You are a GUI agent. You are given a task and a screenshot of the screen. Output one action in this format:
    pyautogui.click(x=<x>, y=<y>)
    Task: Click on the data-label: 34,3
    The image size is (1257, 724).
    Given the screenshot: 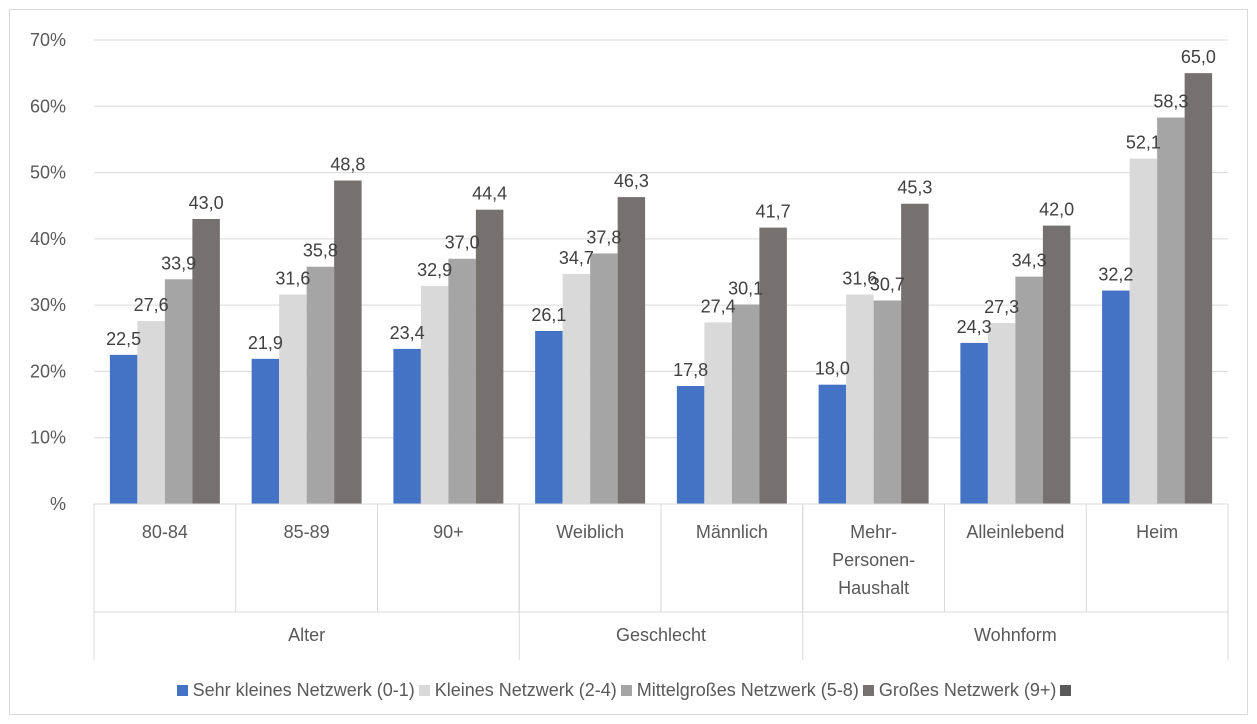 What is the action you would take?
    pyautogui.click(x=1029, y=261)
    